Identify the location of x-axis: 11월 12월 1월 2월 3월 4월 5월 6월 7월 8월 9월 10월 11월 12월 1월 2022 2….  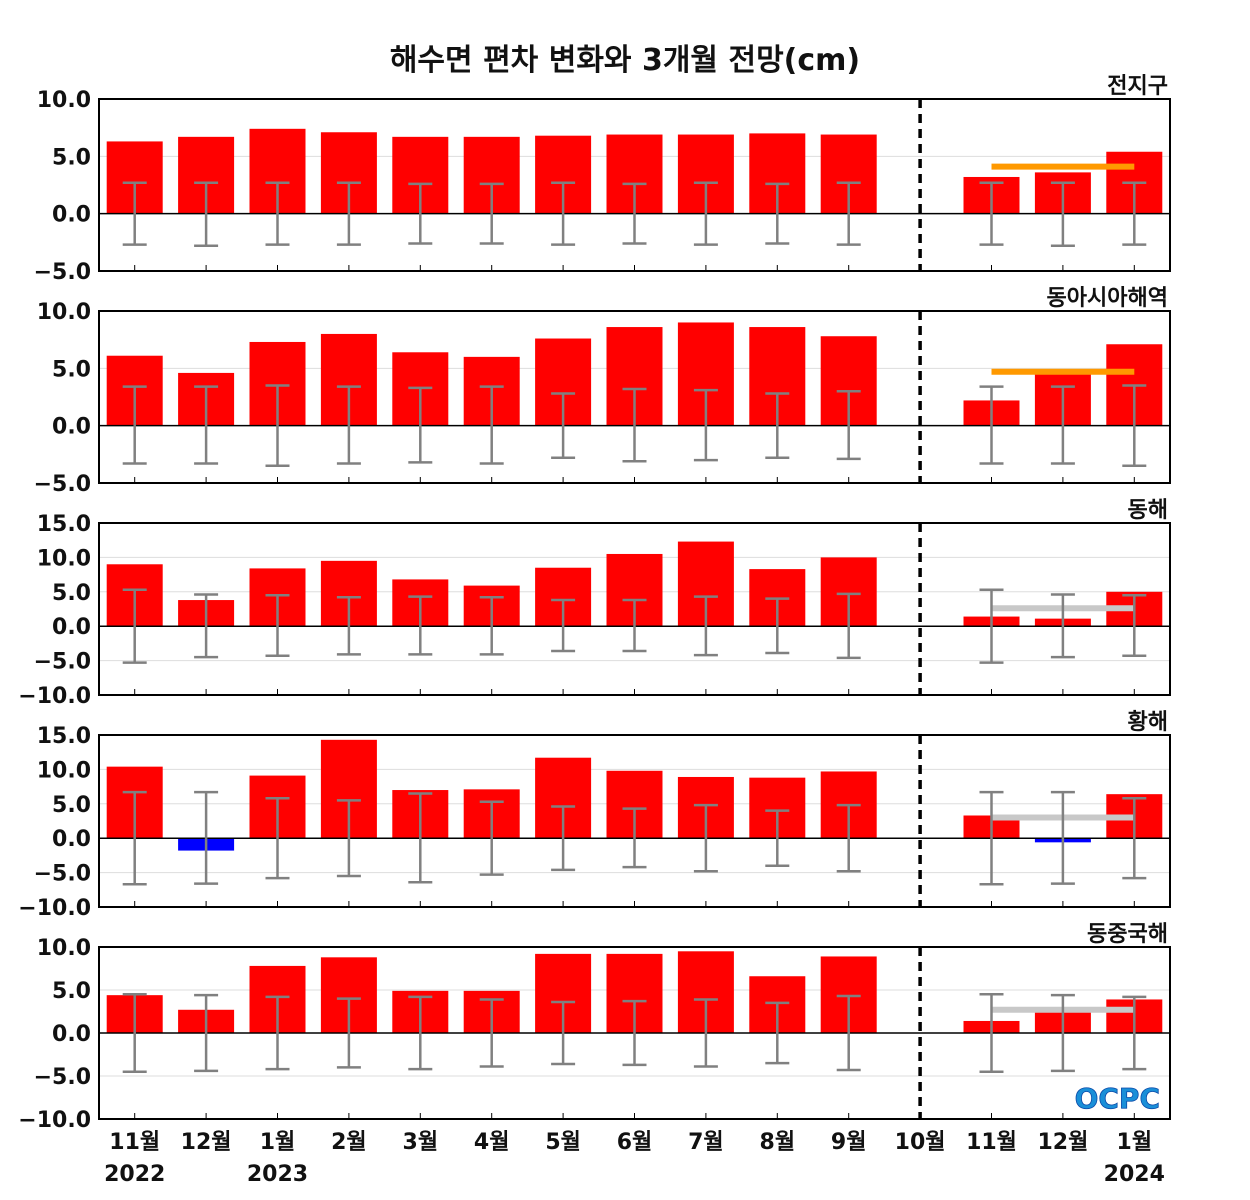
(634, 1158).